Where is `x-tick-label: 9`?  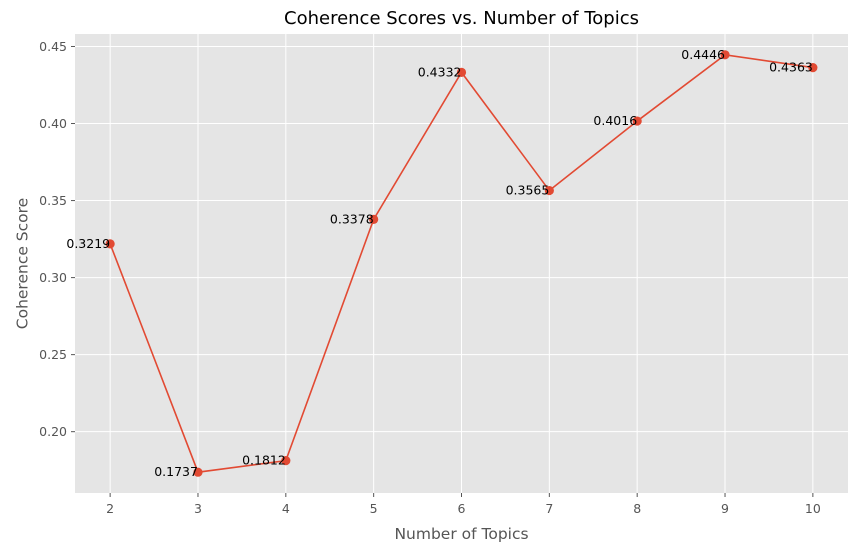 x-tick-label: 9 is located at coordinates (725, 508).